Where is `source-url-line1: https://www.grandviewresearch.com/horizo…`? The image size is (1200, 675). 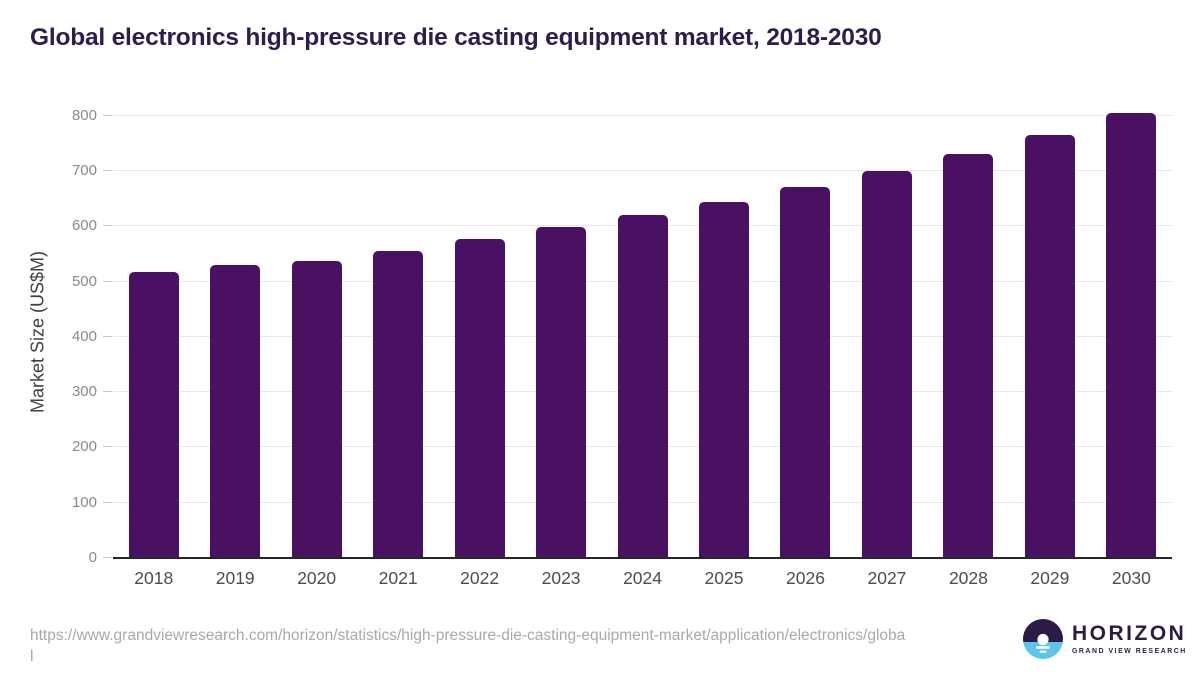
source-url-line1: https://www.grandviewresearch.com/horizo… is located at coordinates (468, 635).